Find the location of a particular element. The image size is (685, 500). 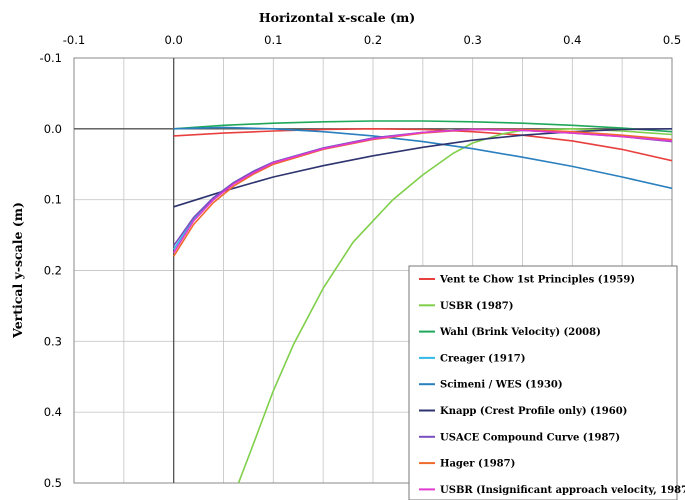

legend-entry: Creager (1917) is located at coordinates (482, 358).